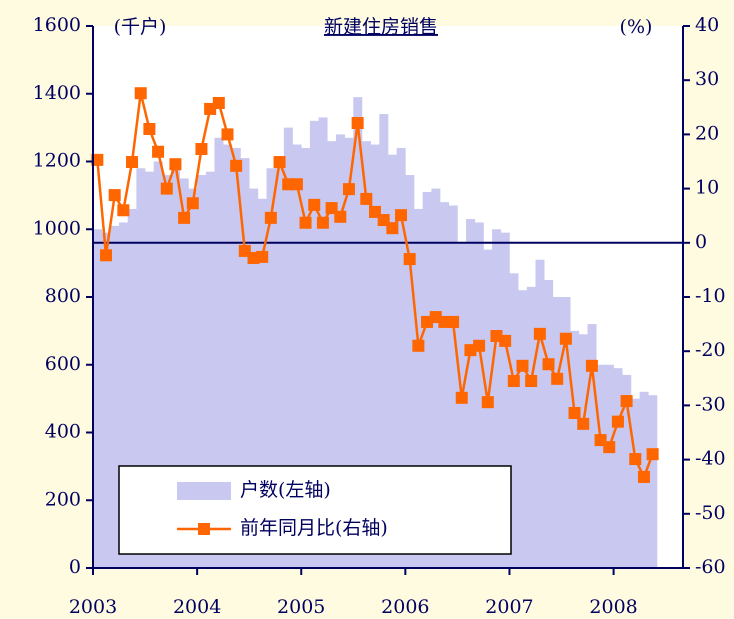 Image resolution: width=734 pixels, height=619 pixels. I want to click on y2-tick-label: 30, so click(707, 79).